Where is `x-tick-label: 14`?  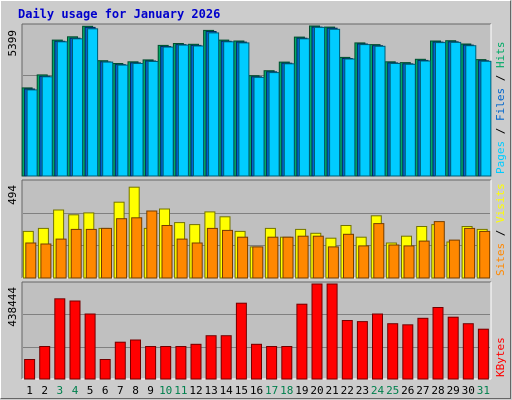
x-tick-label: 14 is located at coordinates (227, 390).